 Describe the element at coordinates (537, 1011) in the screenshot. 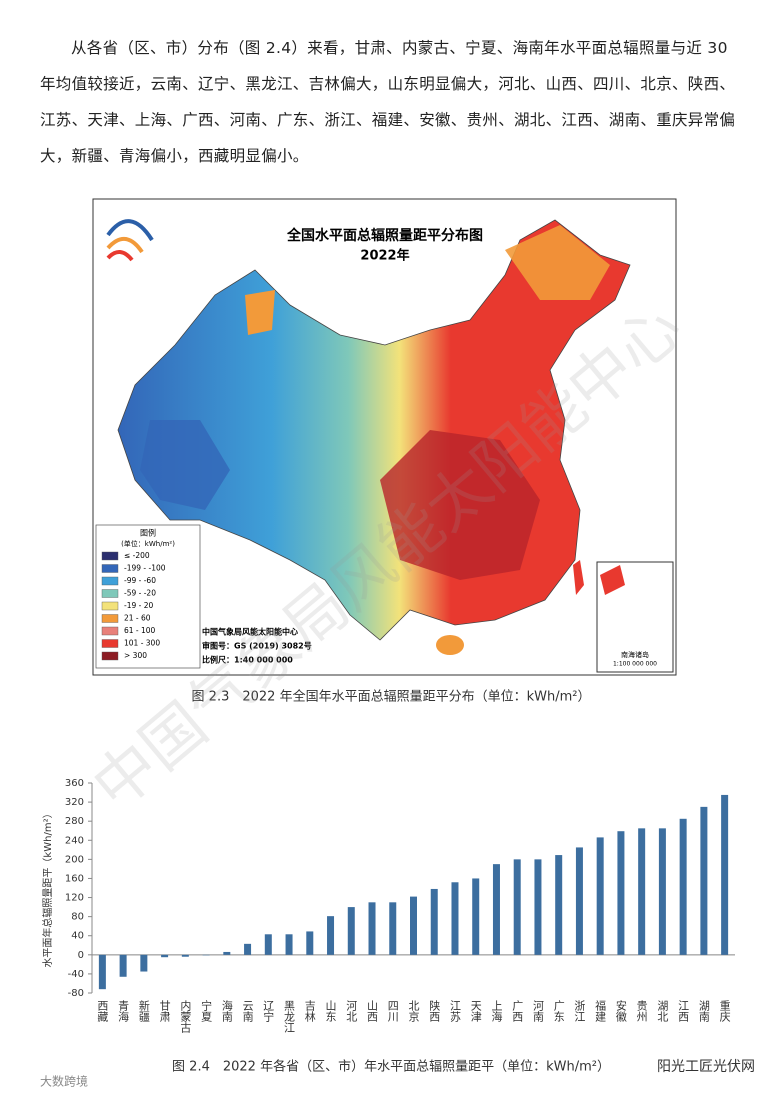

I see `x-tick-label: 河南` at that location.